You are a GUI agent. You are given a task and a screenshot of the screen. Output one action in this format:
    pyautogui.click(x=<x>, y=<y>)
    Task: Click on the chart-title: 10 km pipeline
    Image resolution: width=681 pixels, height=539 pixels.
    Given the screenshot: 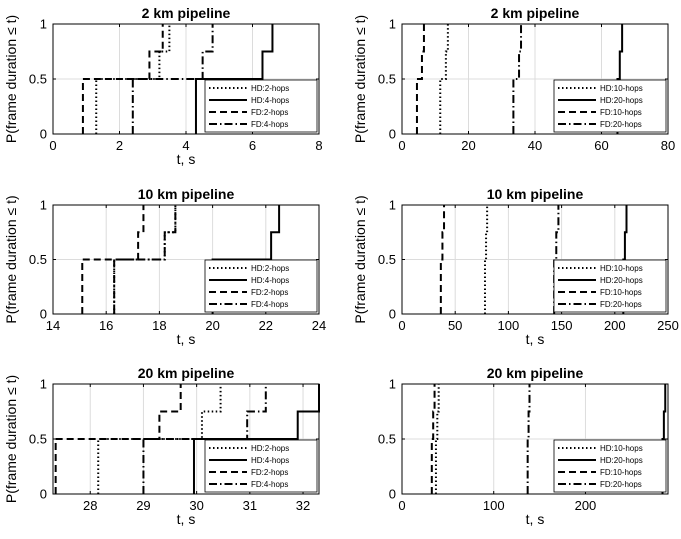 What is the action you would take?
    pyautogui.click(x=186, y=194)
    